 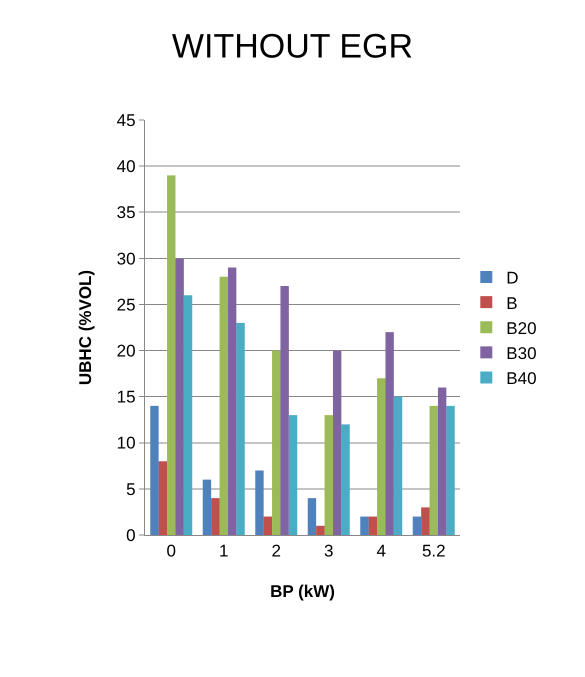 I want to click on y-tick-label: 30, so click(x=126, y=258).